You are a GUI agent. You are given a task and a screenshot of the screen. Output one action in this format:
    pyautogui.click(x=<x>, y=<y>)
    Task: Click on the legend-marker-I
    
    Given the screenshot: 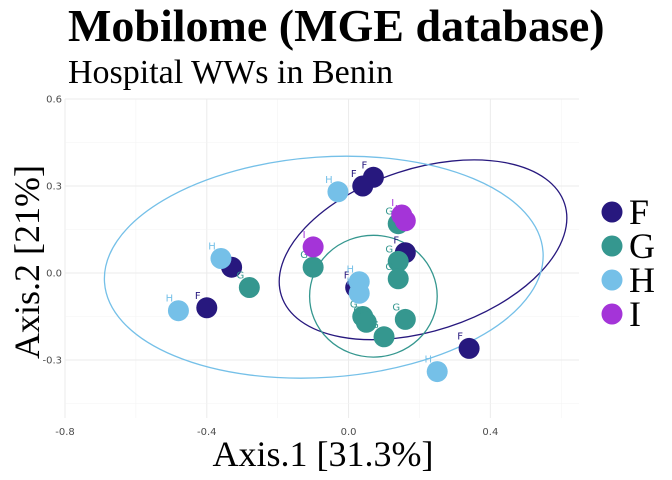 What is the action you would take?
    pyautogui.click(x=612, y=314)
    